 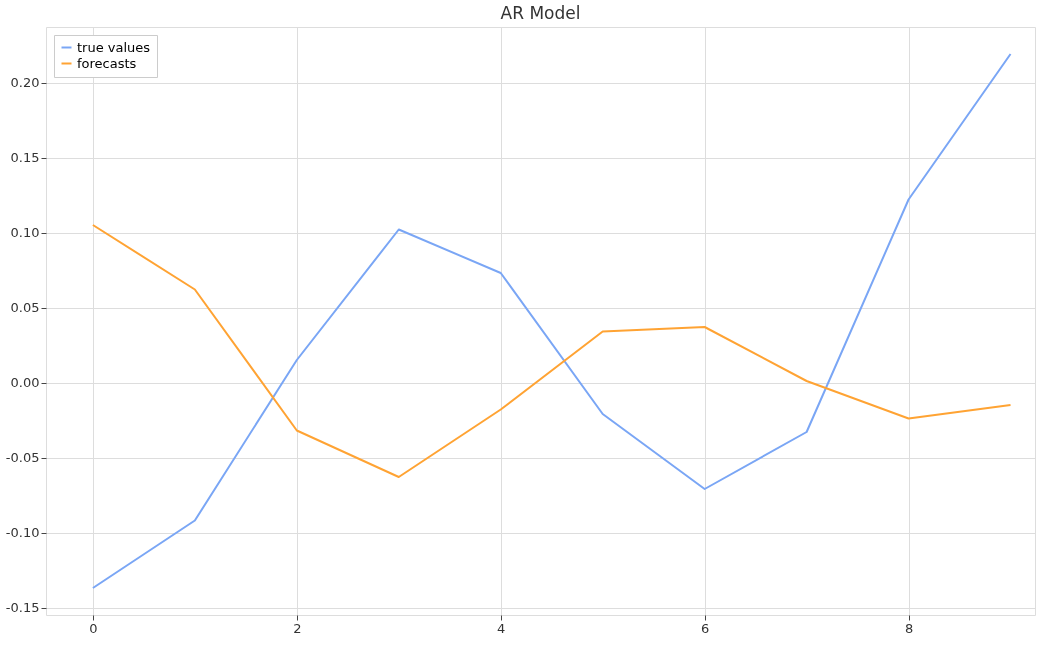 I want to click on chart-title: AR Model, so click(x=540, y=13).